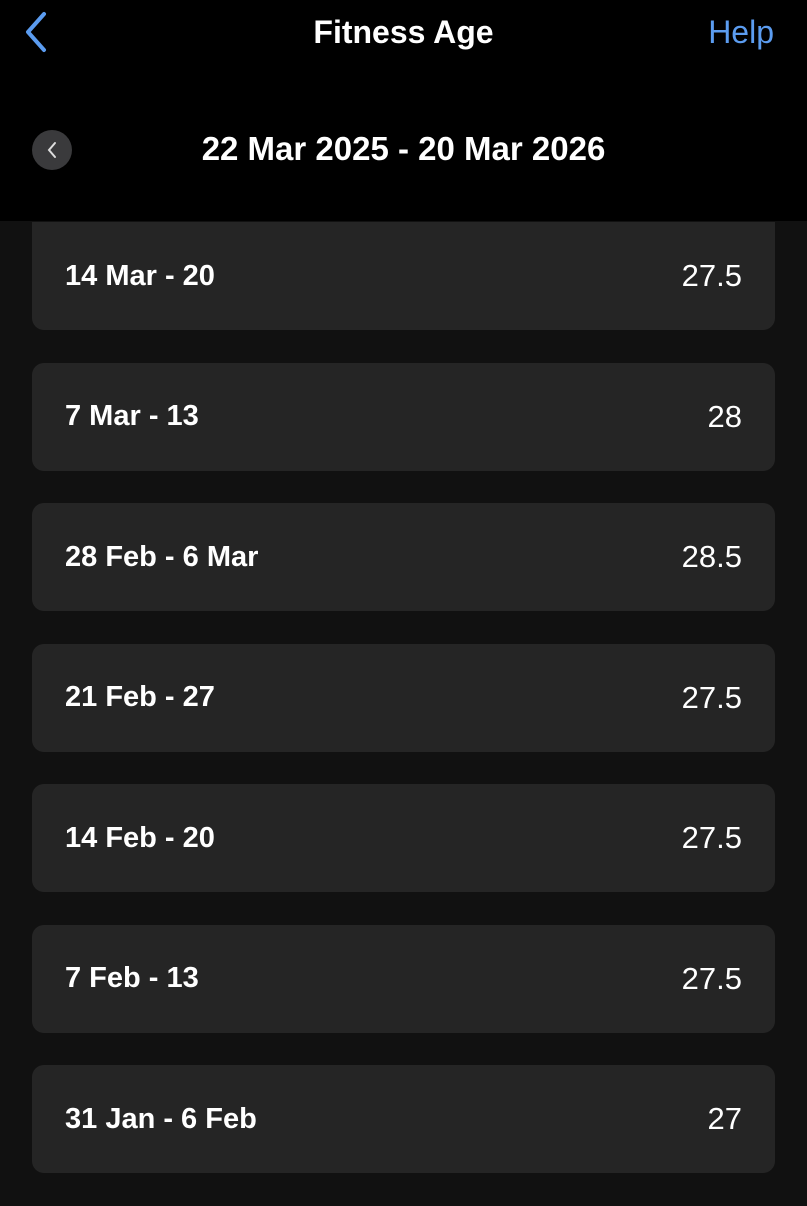  What do you see at coordinates (724, 1118) in the screenshot?
I see `fitness-age-value: 27` at bounding box center [724, 1118].